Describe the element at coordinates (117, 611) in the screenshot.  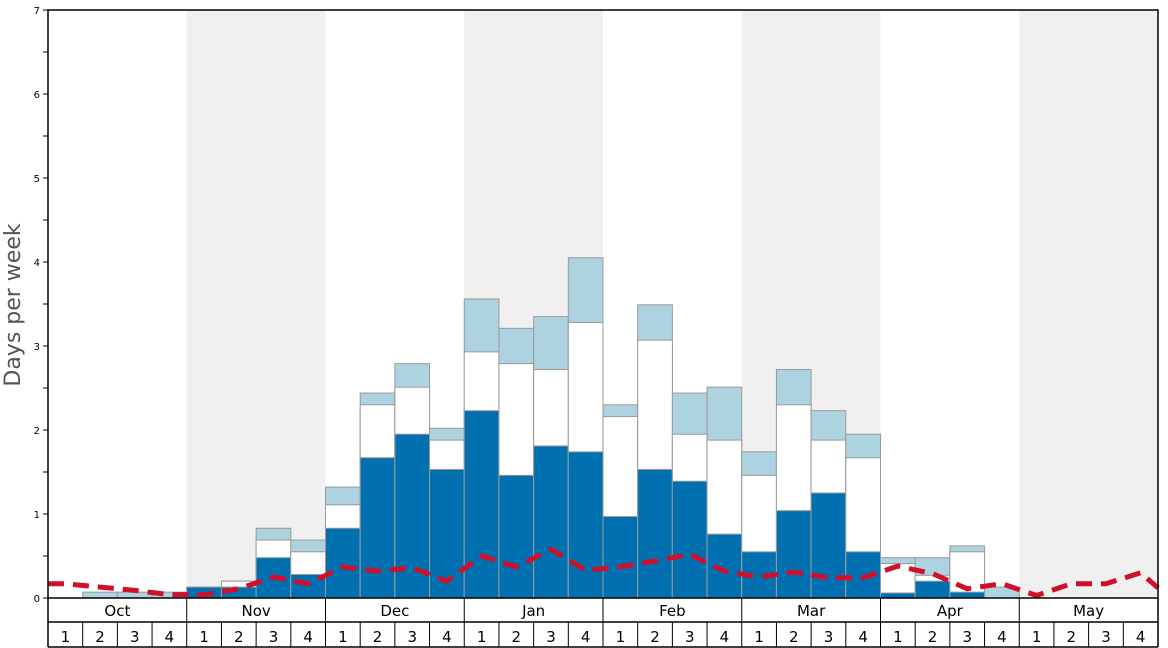
I see `month-label: Oct` at that location.